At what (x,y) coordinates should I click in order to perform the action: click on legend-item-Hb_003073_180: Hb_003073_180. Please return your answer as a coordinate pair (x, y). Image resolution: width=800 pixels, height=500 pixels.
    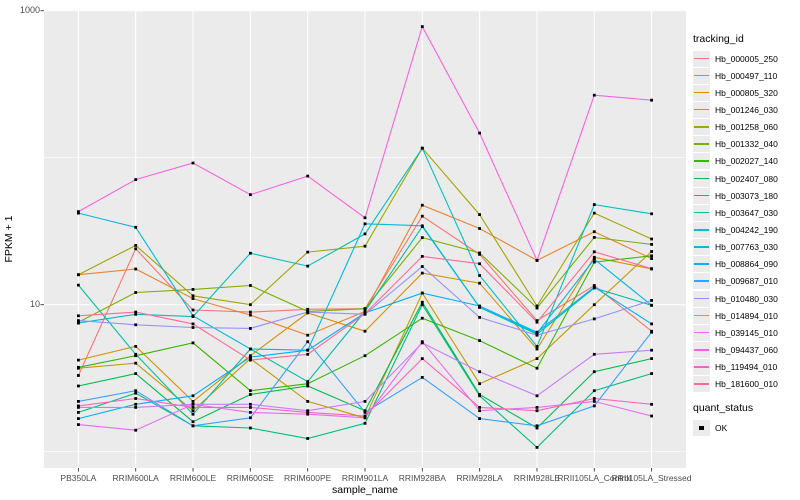
    Looking at the image, I should click on (735, 195).